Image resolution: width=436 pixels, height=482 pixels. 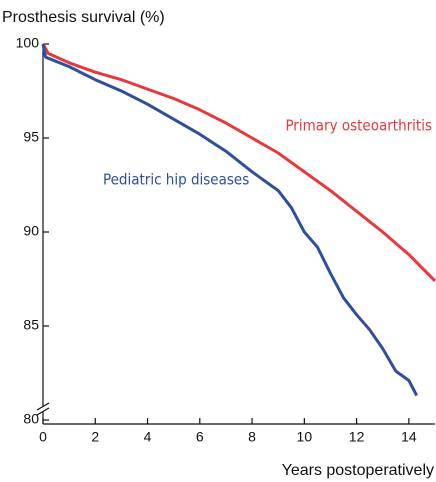 I want to click on x-tick-label: 10, so click(x=305, y=437).